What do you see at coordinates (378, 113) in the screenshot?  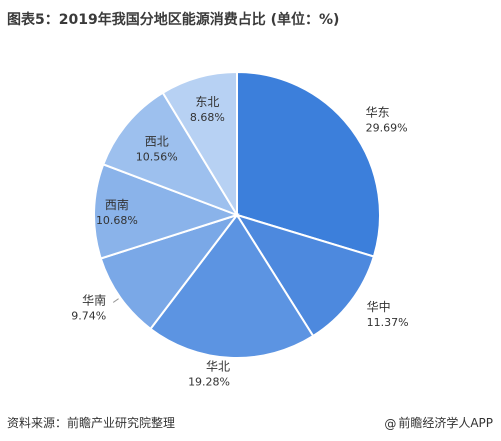 I see `slice-label-name: 华东` at bounding box center [378, 113].